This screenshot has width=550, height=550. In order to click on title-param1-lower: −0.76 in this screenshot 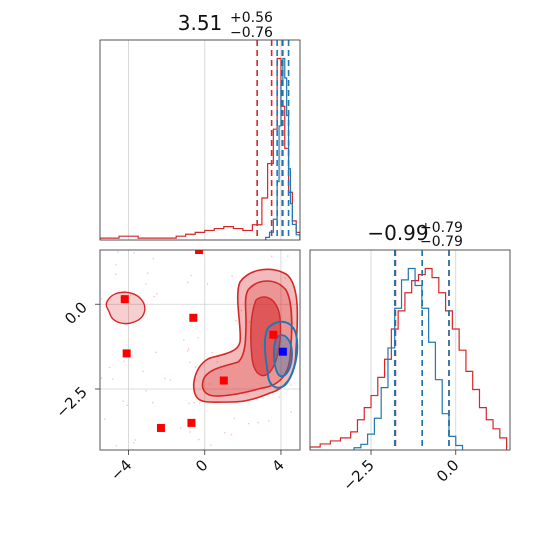, I will do `click(251, 33)`.